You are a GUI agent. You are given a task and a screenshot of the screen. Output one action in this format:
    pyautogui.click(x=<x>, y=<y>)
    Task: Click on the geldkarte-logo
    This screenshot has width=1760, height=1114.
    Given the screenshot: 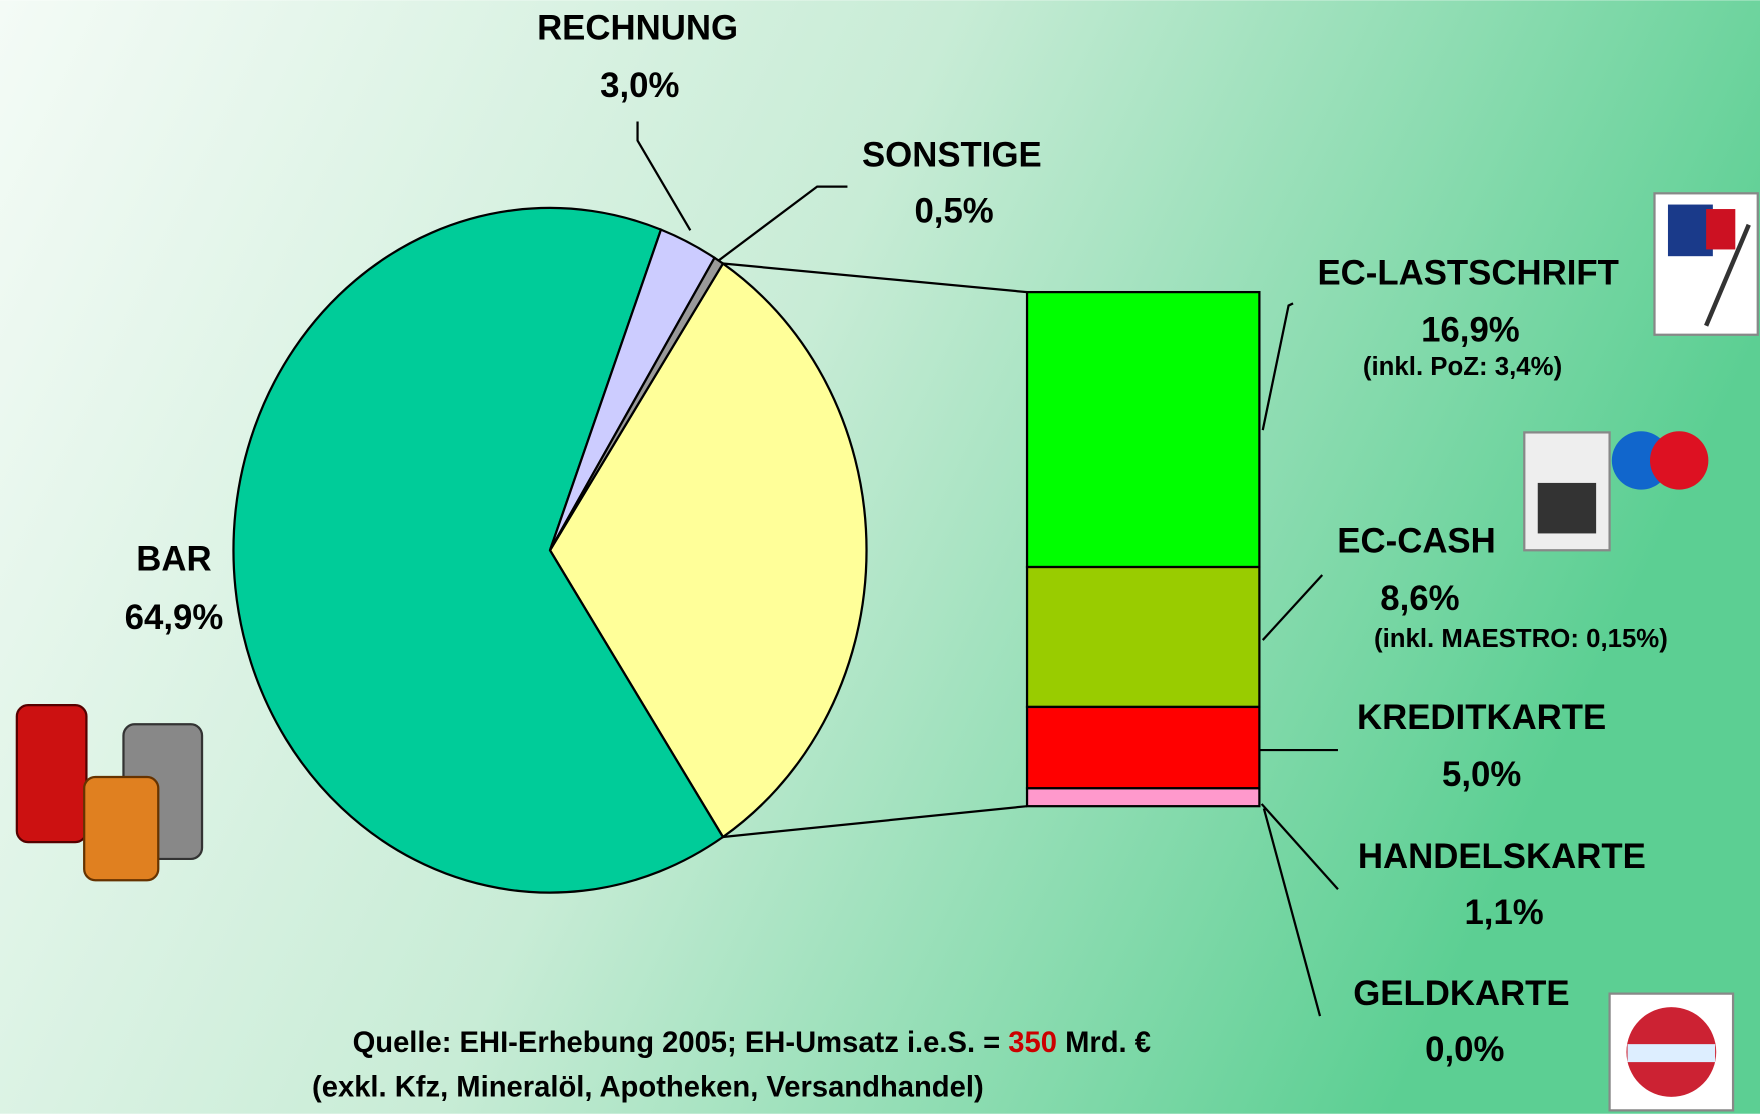 What is the action you would take?
    pyautogui.click(x=1671, y=1052)
    